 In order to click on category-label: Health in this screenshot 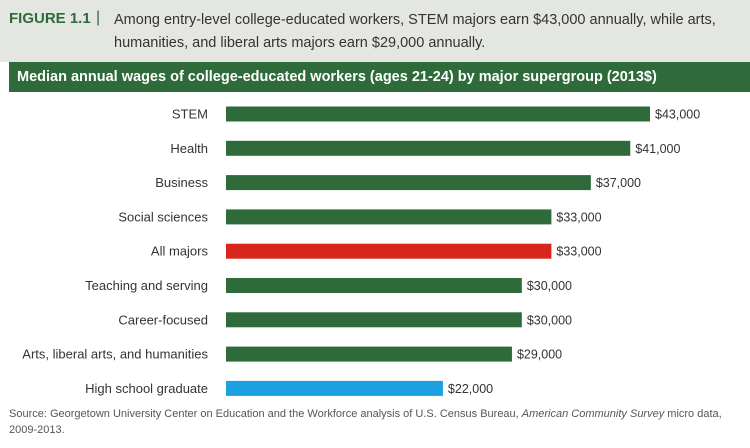, I will do `click(189, 148)`.